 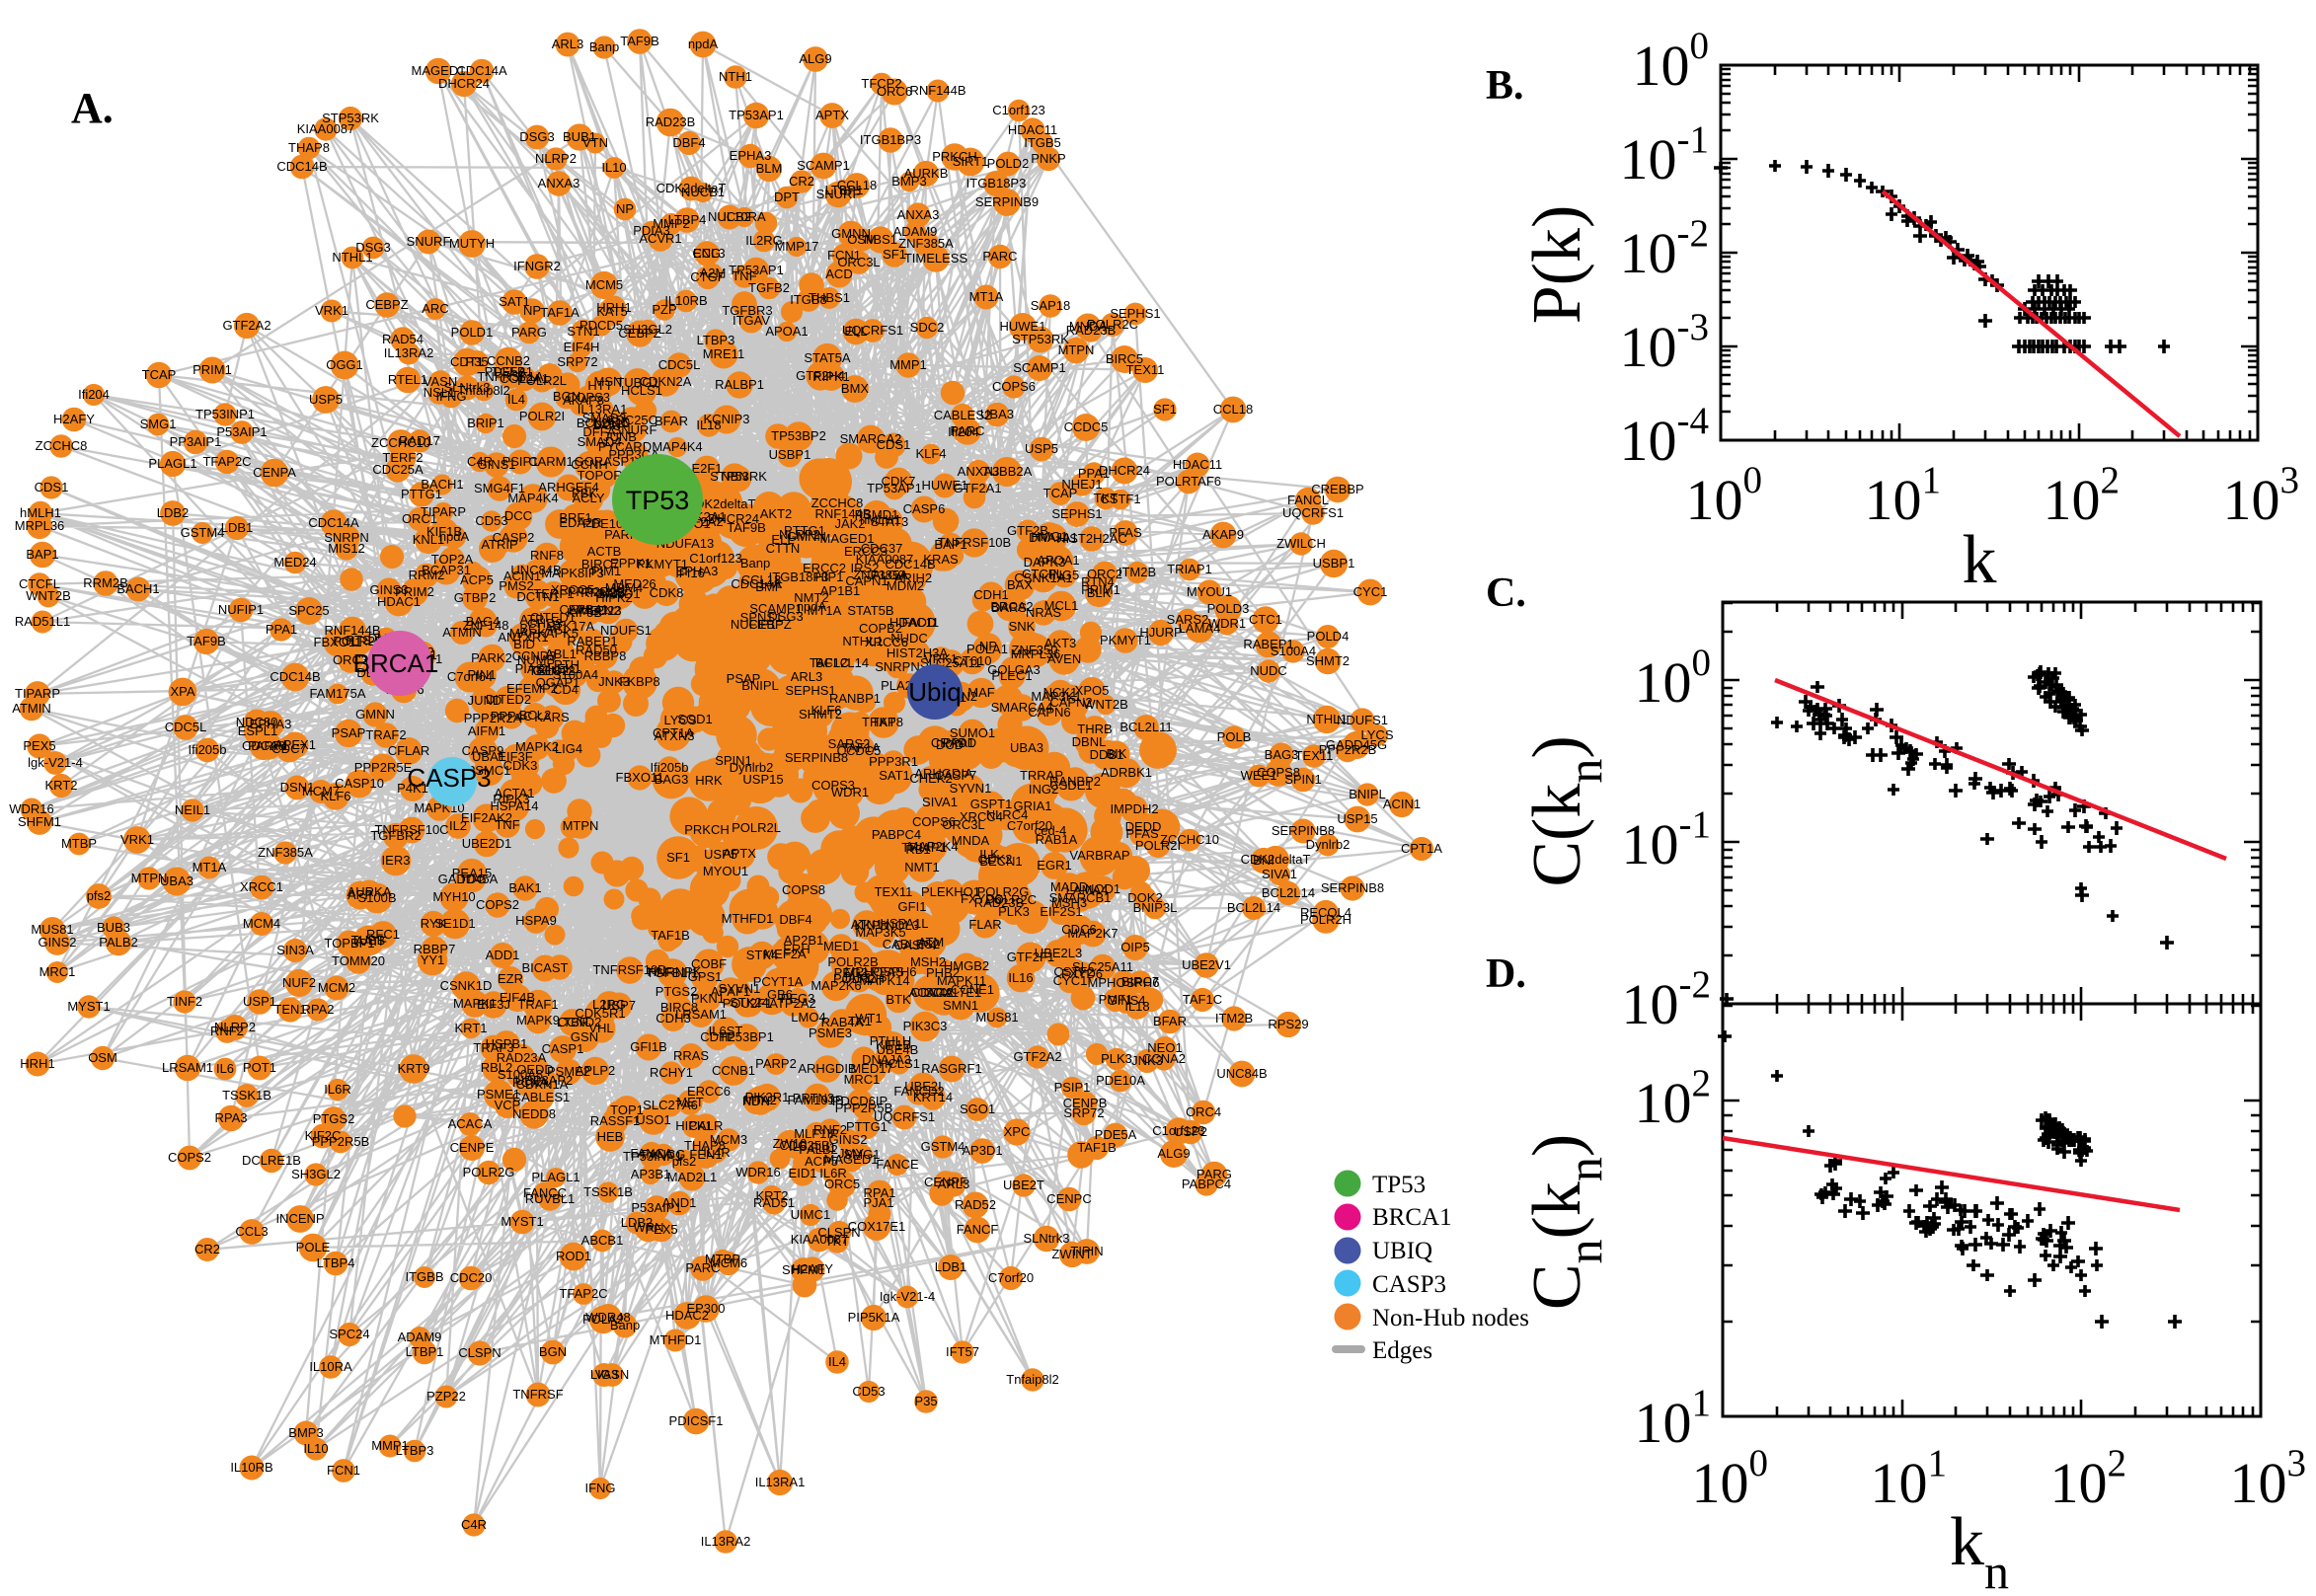 What do you see at coordinates (472, 1277) in the screenshot?
I see `svg-text: CDC20` at bounding box center [472, 1277].